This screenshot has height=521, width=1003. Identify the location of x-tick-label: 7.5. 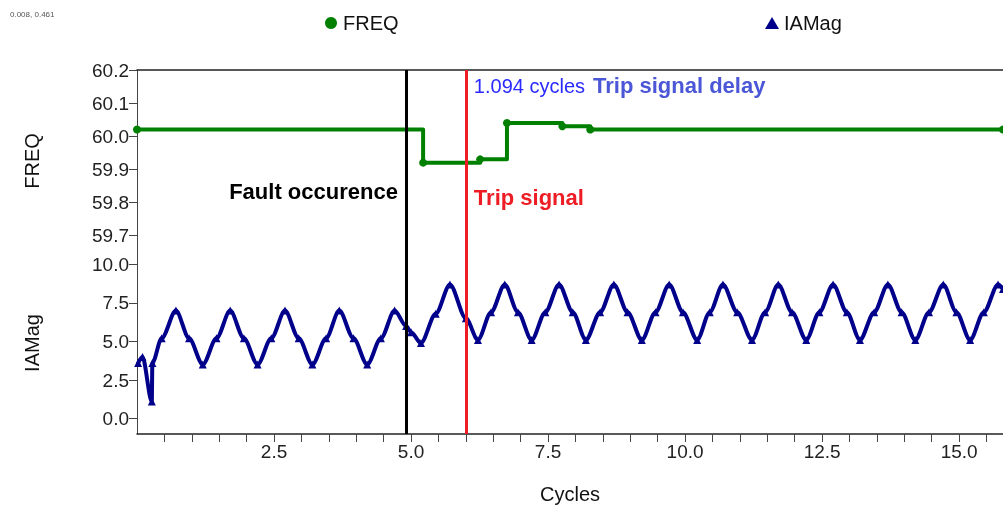
(548, 451).